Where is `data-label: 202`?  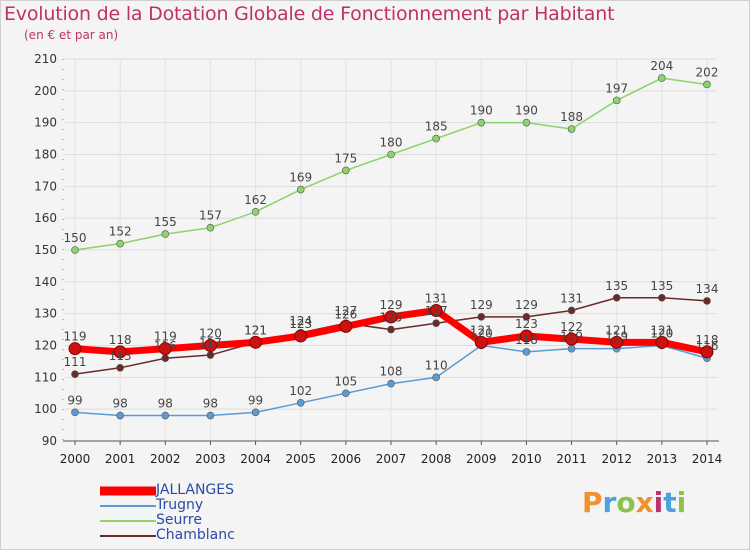 data-label: 202 is located at coordinates (707, 72).